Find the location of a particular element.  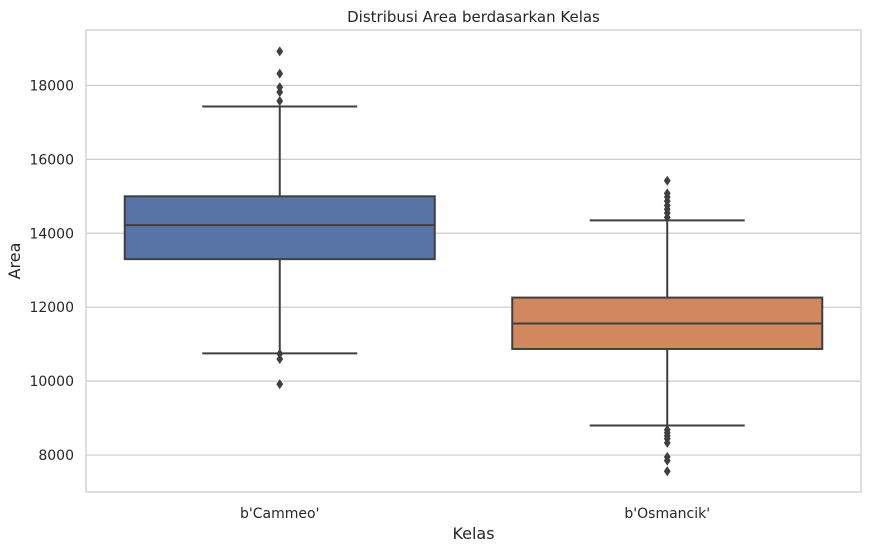

y-tick-label: 14000 is located at coordinates (51, 234).